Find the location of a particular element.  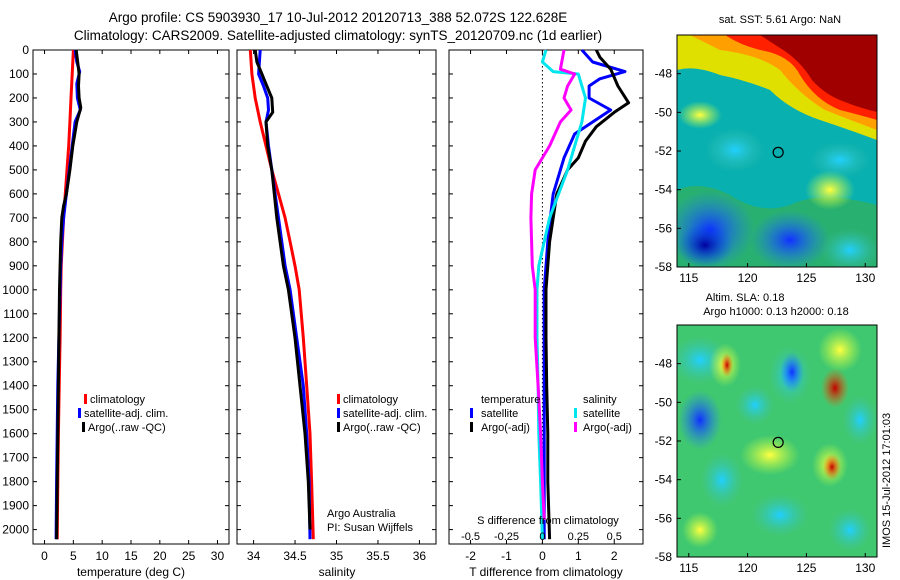

s-difference-tick-labels: -0.5 -0.25 0 0.25 0.5 is located at coordinates (541, 537).